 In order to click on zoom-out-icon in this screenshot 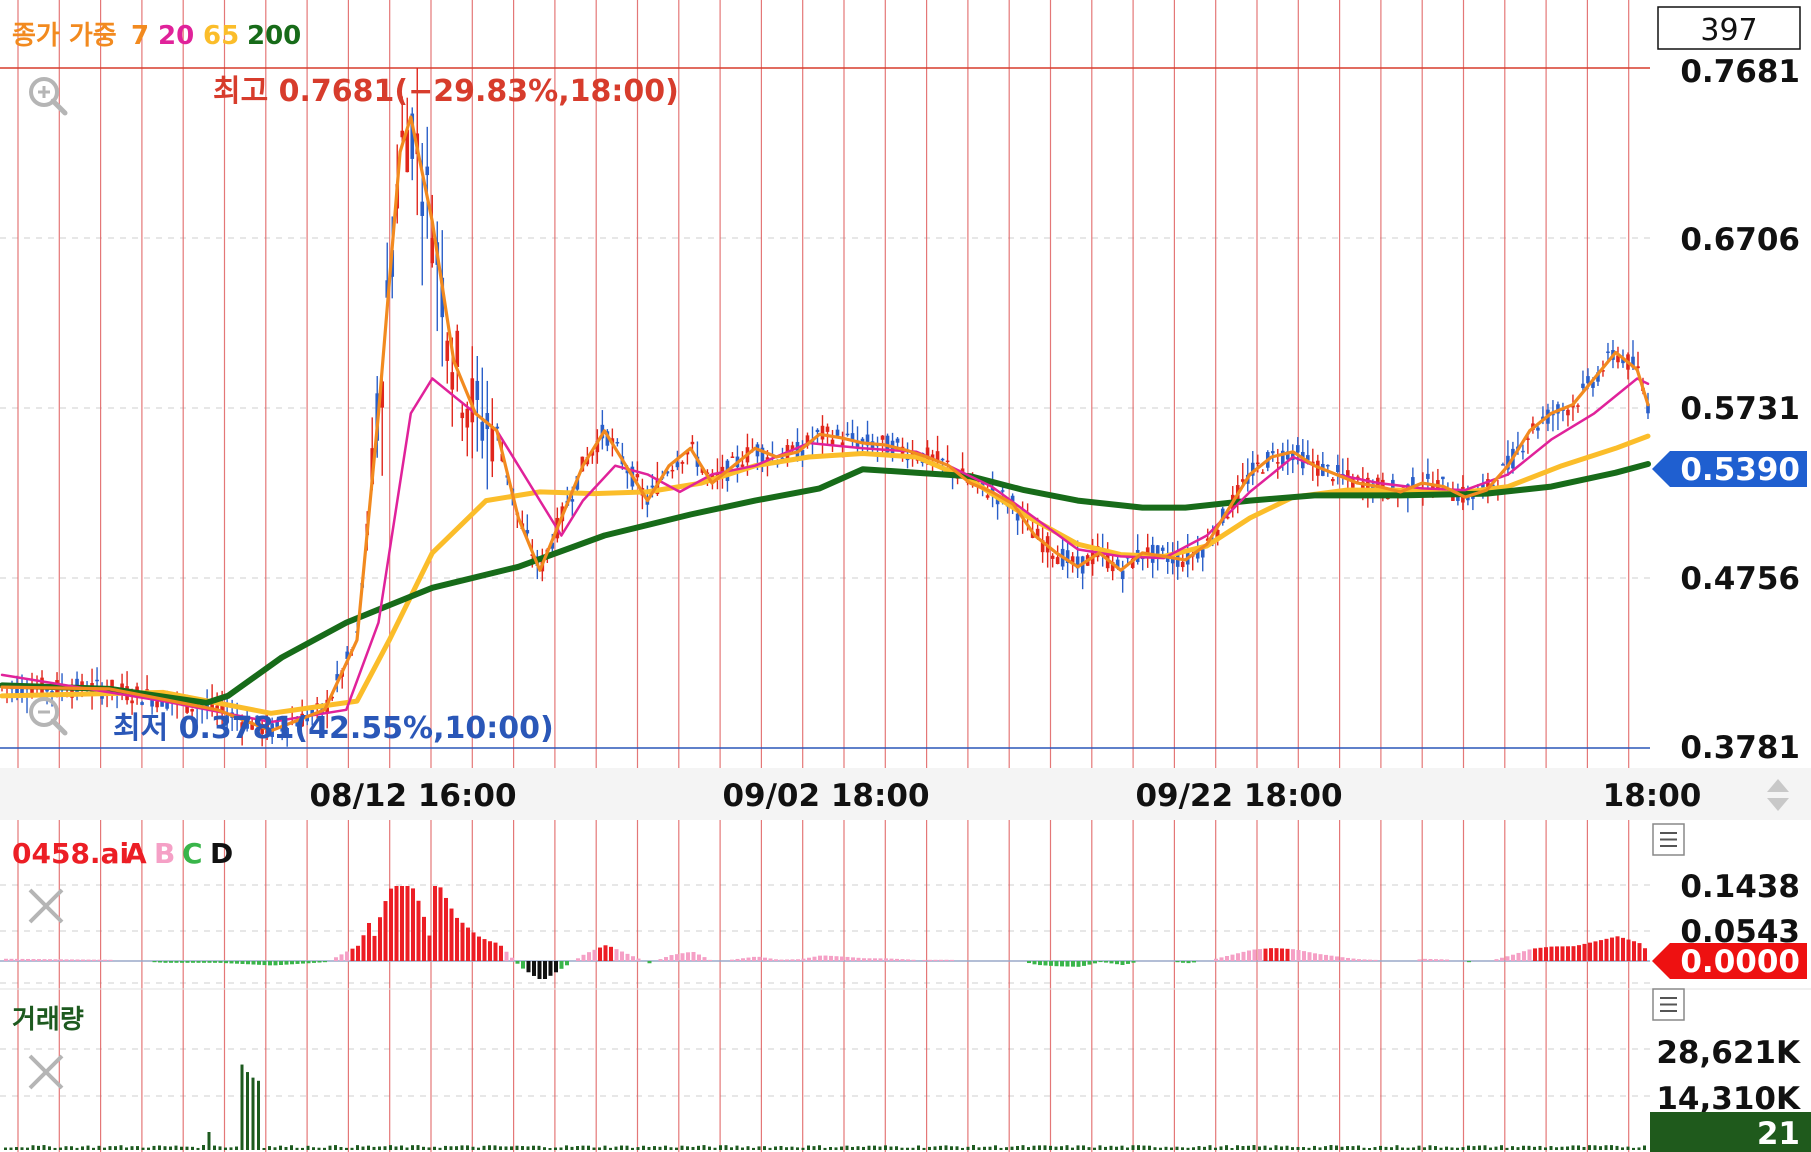, I will do `click(48, 716)`.